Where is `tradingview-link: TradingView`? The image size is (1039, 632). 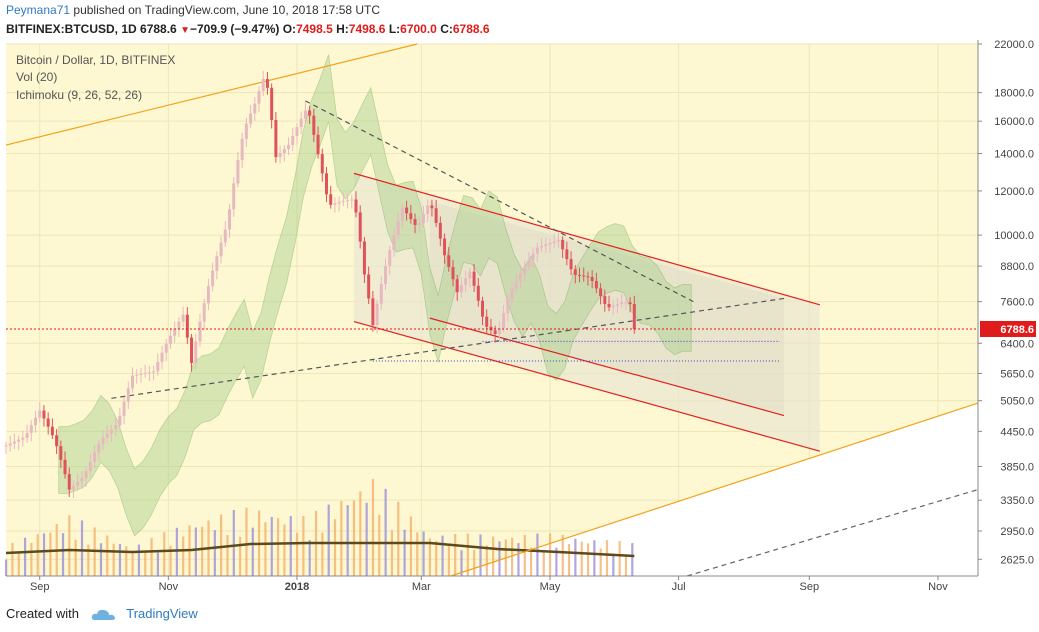 tradingview-link: TradingView is located at coordinates (162, 613).